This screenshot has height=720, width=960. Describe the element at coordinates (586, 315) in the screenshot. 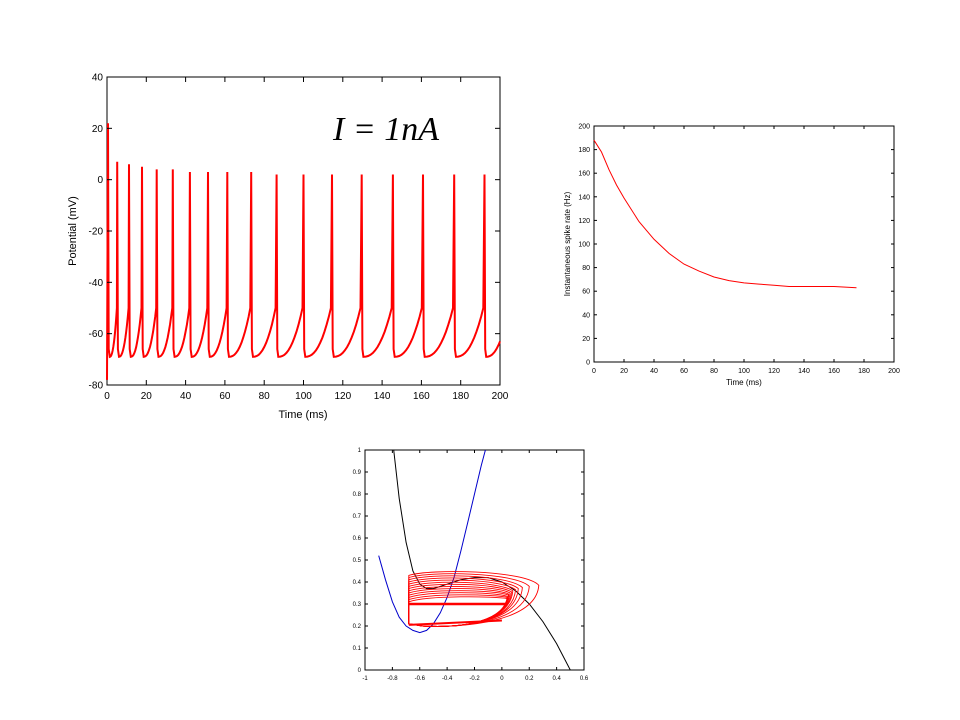

I see `spike-rate-y-tick-label: 40` at that location.